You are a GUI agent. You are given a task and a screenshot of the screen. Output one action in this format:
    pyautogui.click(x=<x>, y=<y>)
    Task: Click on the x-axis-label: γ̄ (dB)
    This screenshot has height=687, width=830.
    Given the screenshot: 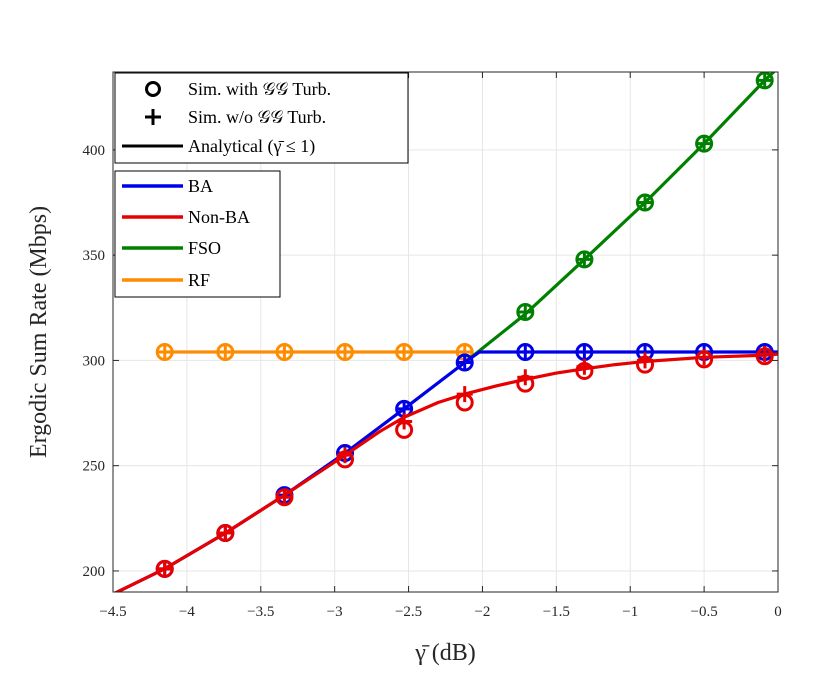 What is the action you would take?
    pyautogui.click(x=445, y=653)
    